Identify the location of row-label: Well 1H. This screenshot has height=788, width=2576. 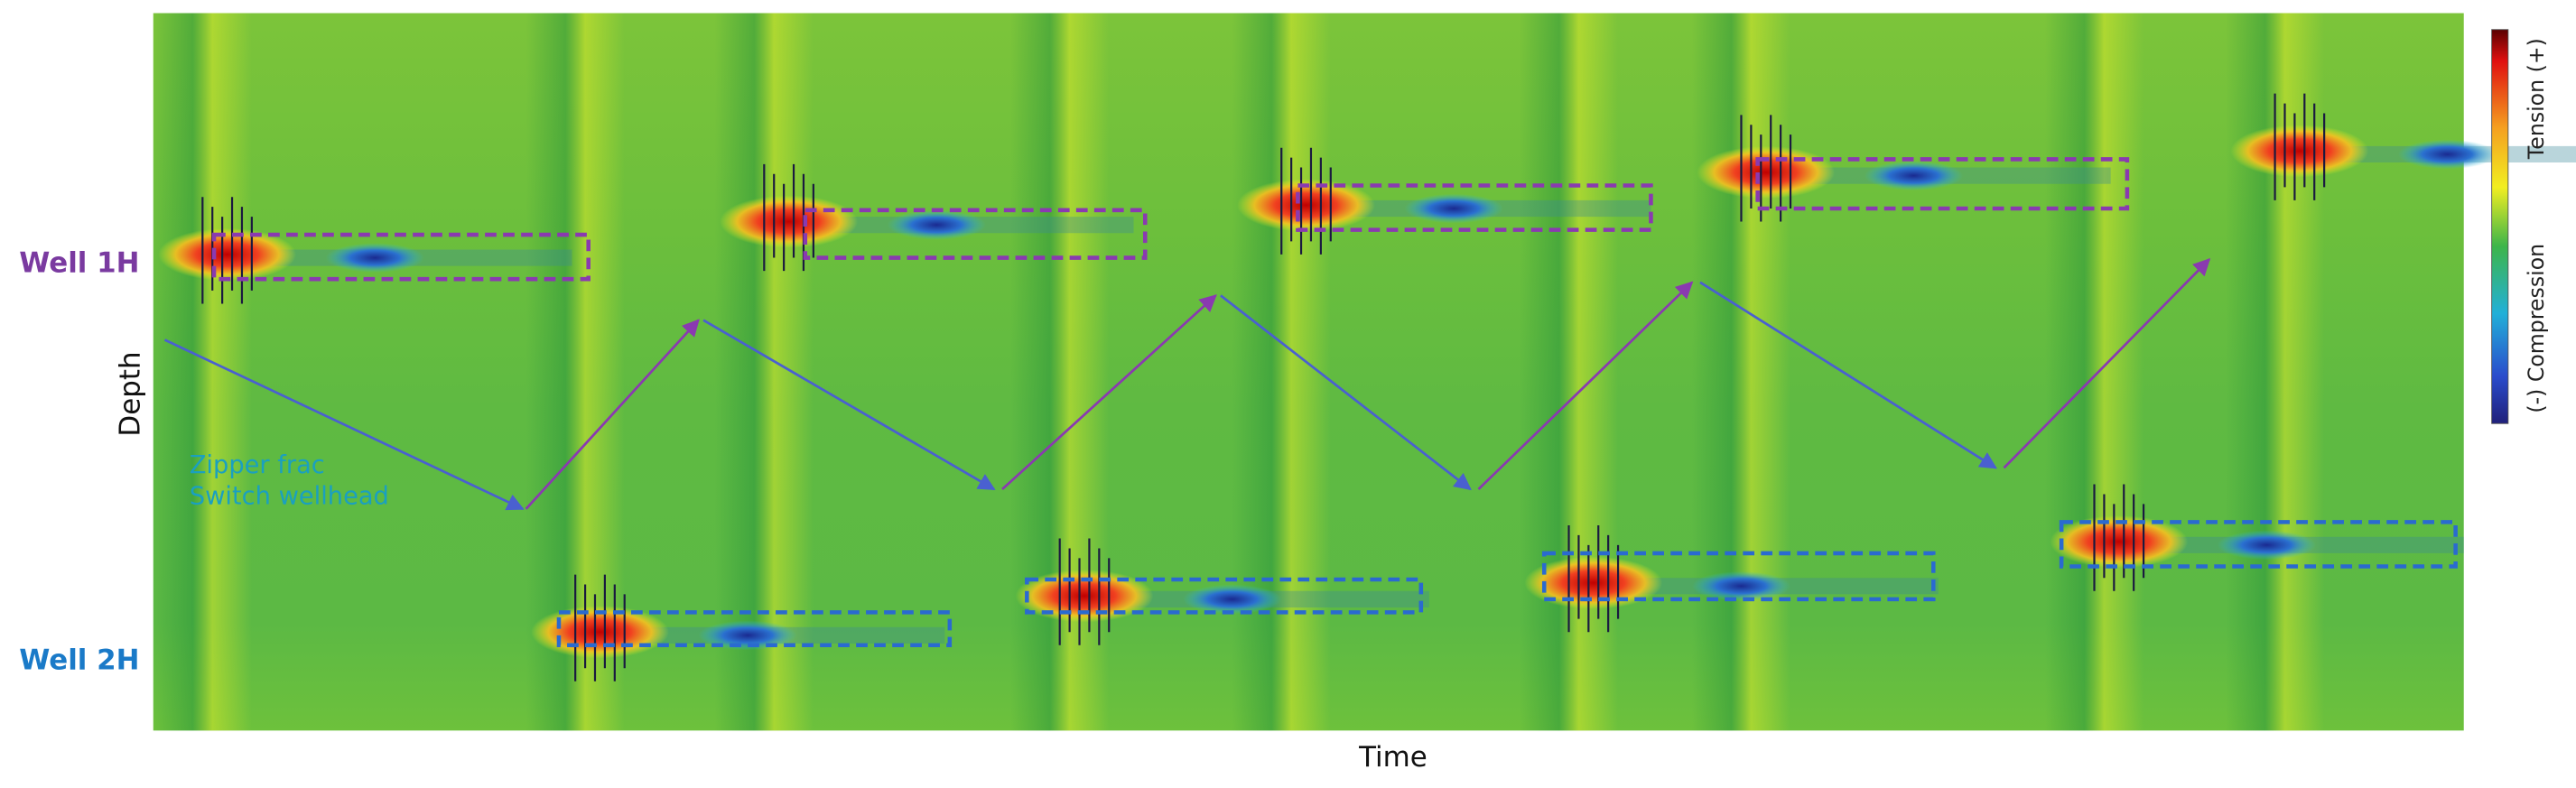
(79, 262).